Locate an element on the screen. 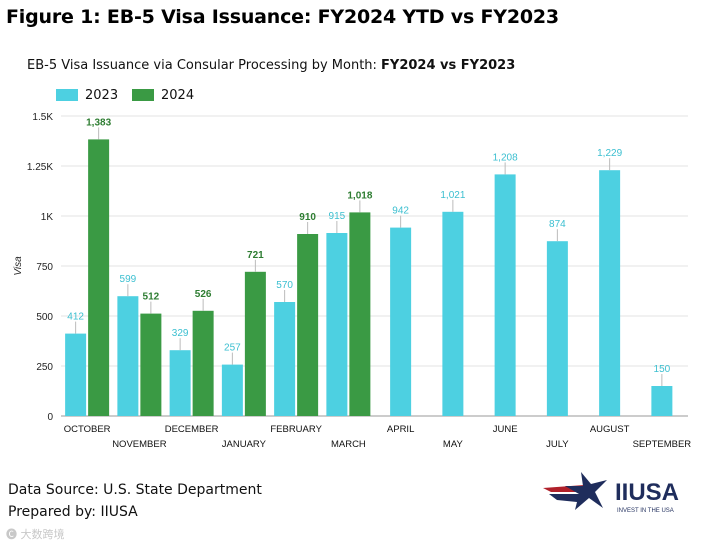 Image resolution: width=705 pixels, height=548 pixels. x-tick-label: JANUARY is located at coordinates (244, 444).